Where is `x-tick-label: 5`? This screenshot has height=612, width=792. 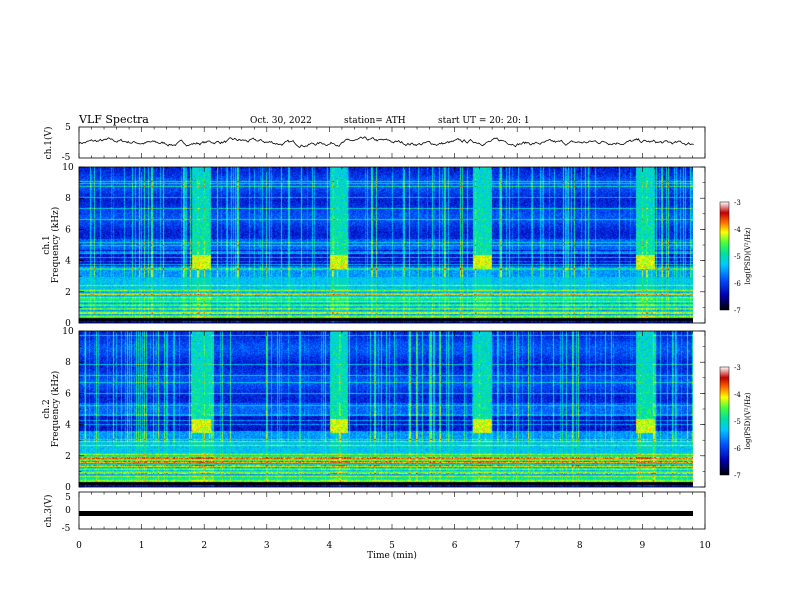 x-tick-label: 5 is located at coordinates (392, 546).